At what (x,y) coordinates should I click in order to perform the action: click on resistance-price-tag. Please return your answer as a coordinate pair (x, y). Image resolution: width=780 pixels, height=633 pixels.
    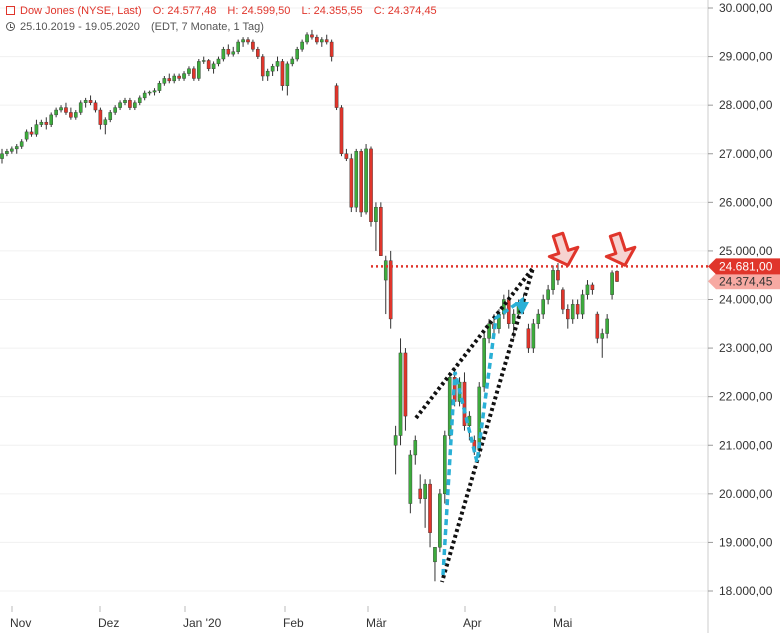
    Looking at the image, I should click on (744, 266).